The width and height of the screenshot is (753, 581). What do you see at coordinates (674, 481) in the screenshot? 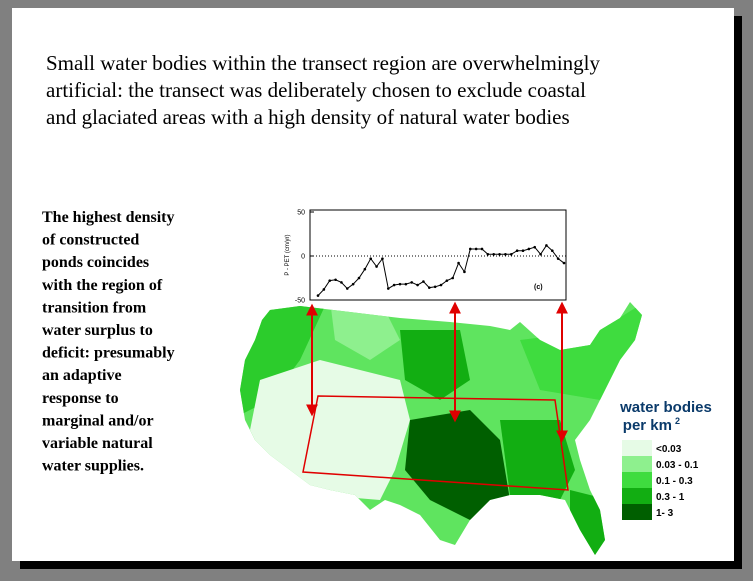
I see `legend-label: 0.1 - 0.3` at bounding box center [674, 481].